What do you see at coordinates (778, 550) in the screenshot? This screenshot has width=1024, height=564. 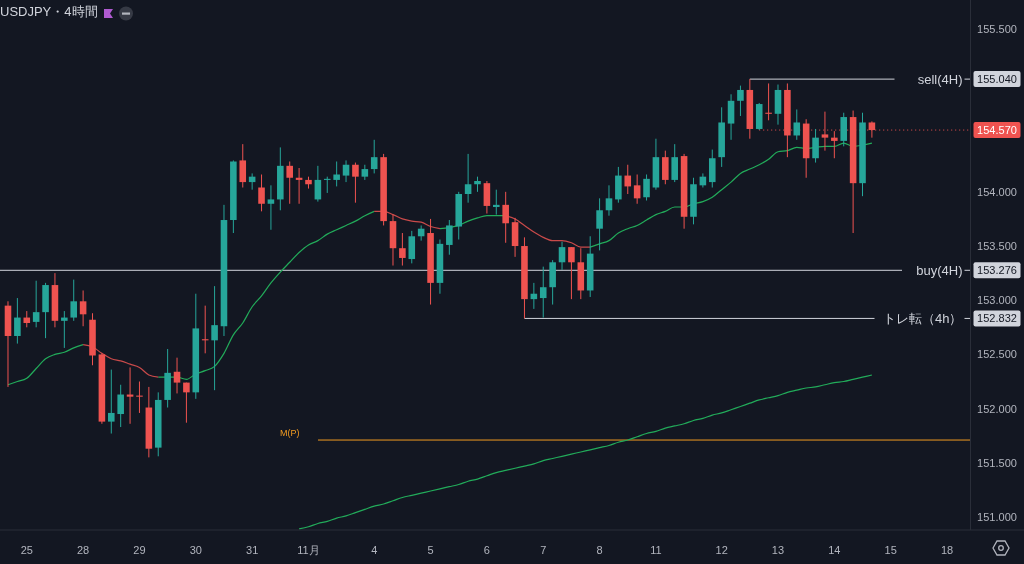 I see `x-tick-label: 13` at bounding box center [778, 550].